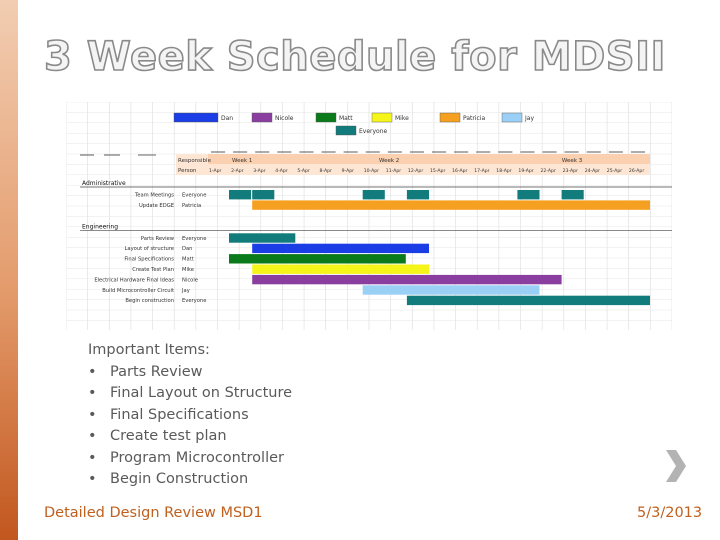  What do you see at coordinates (354, 57) in the screenshot?
I see `slide-title: 3 Week Schedule for MDSII` at bounding box center [354, 57].